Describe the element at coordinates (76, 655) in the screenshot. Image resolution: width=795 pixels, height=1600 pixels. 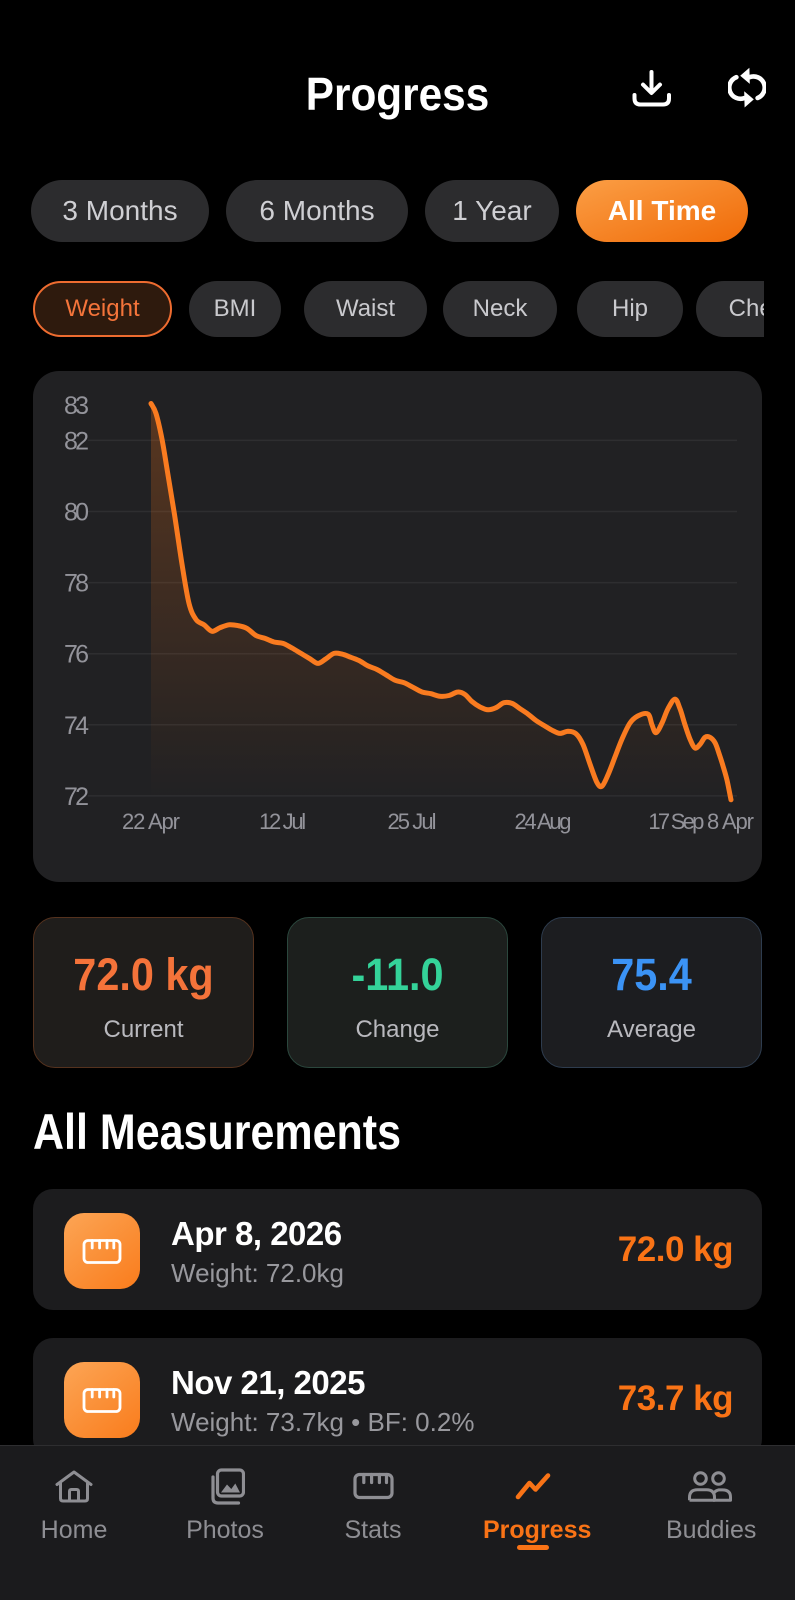
I see `svg-text: 76` at that location.